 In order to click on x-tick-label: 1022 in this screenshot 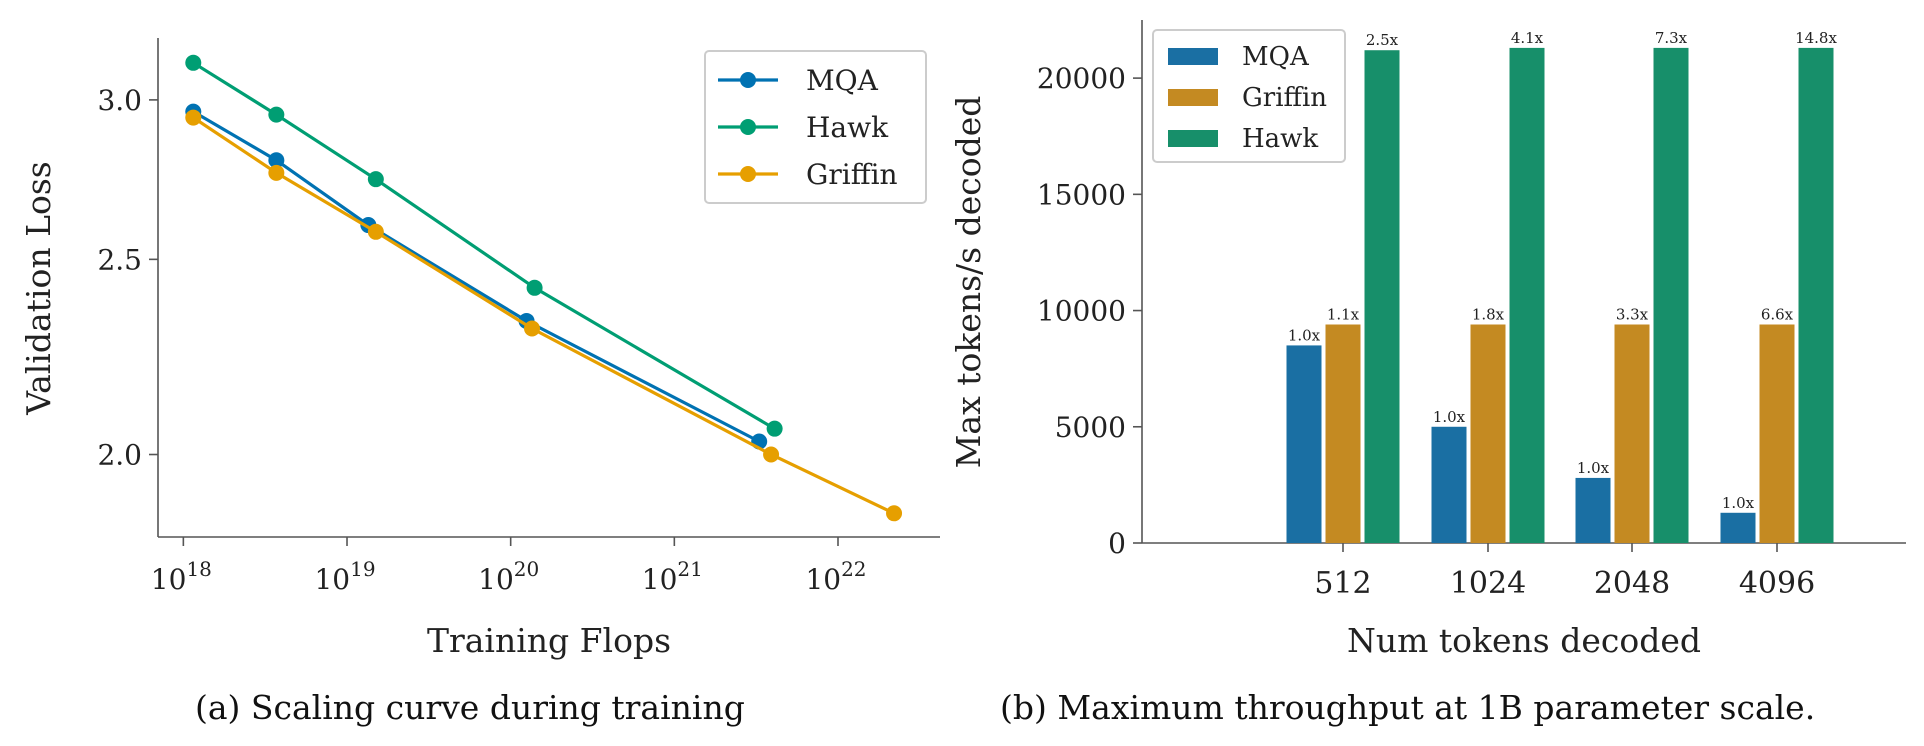, I will do `click(835, 576)`.